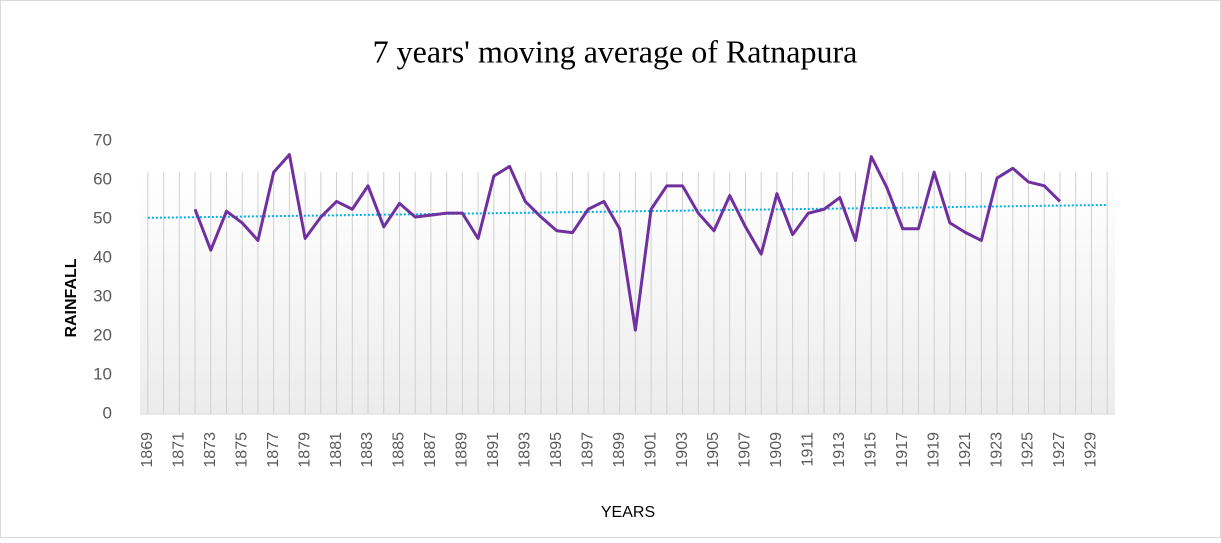 The image size is (1221, 543). I want to click on x-tick-label: 1885, so click(399, 450).